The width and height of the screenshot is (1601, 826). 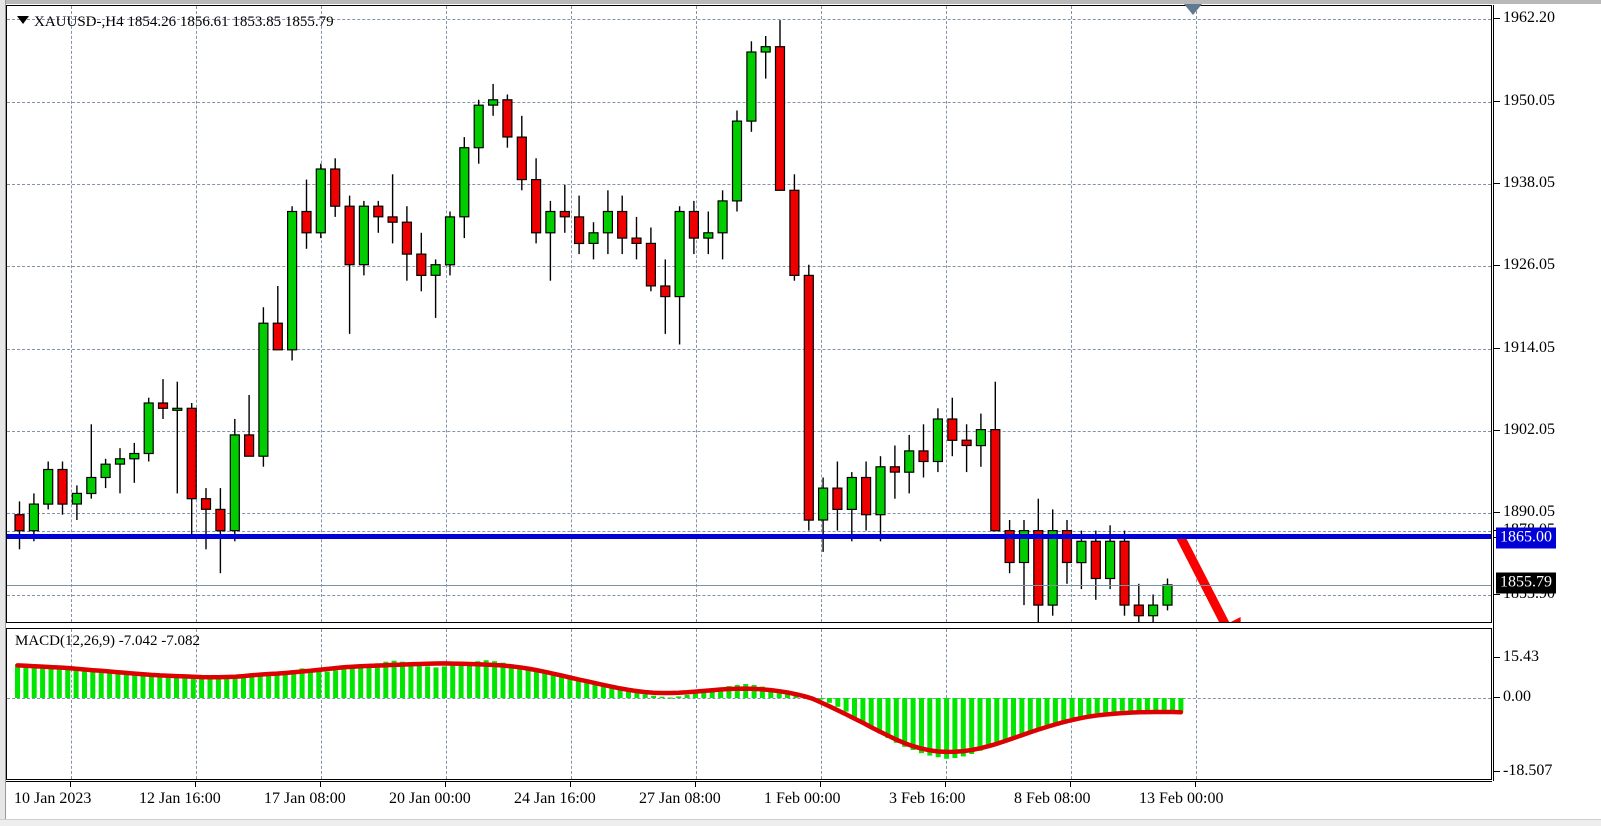 What do you see at coordinates (802, 798) in the screenshot?
I see `time-axis-label: 1 Feb 00:00` at bounding box center [802, 798].